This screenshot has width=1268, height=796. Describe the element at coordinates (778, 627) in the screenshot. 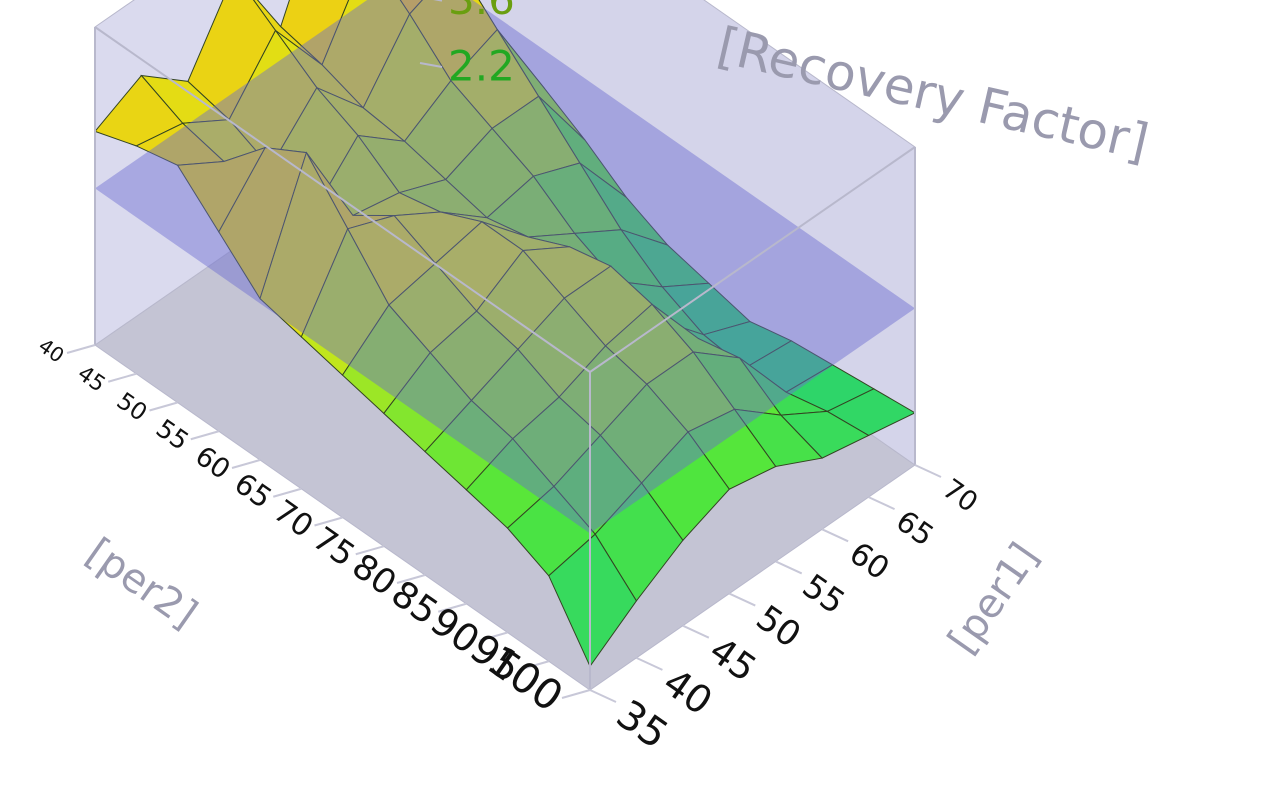

I see `x-tick-label: 50` at that location.